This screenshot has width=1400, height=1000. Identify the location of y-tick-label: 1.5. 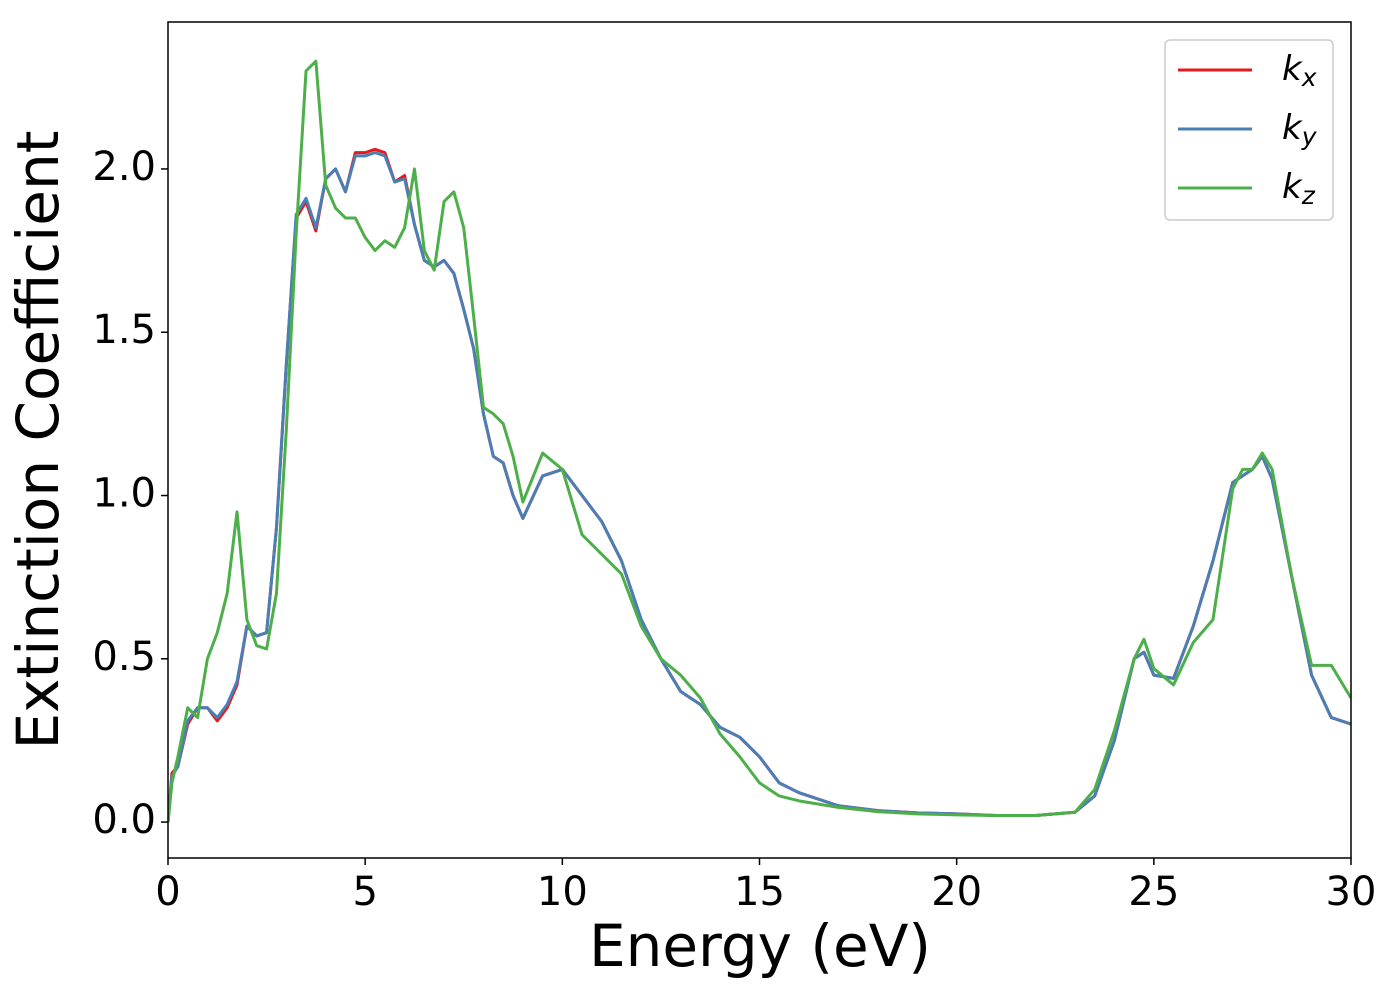
(124, 330).